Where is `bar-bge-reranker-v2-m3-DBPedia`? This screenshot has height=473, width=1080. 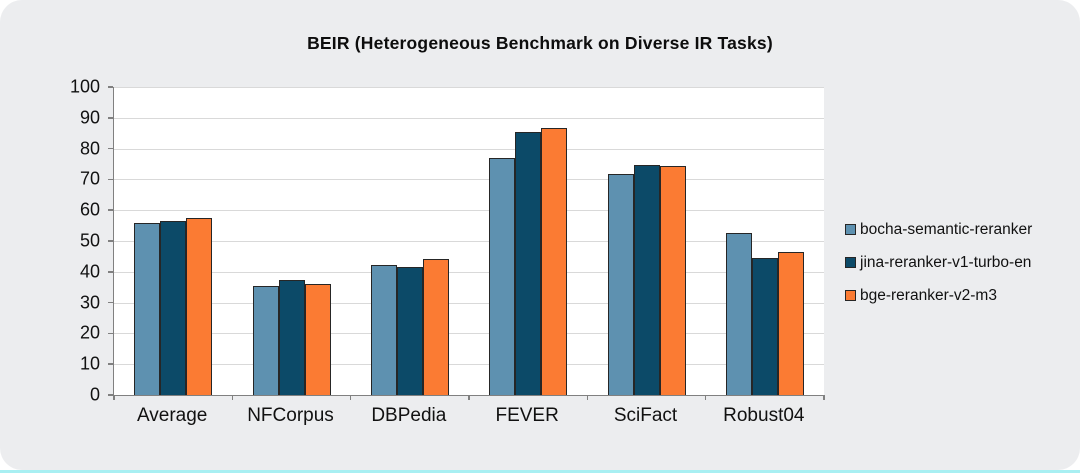
bar-bge-reranker-v2-m3-DBPedia is located at coordinates (435, 326).